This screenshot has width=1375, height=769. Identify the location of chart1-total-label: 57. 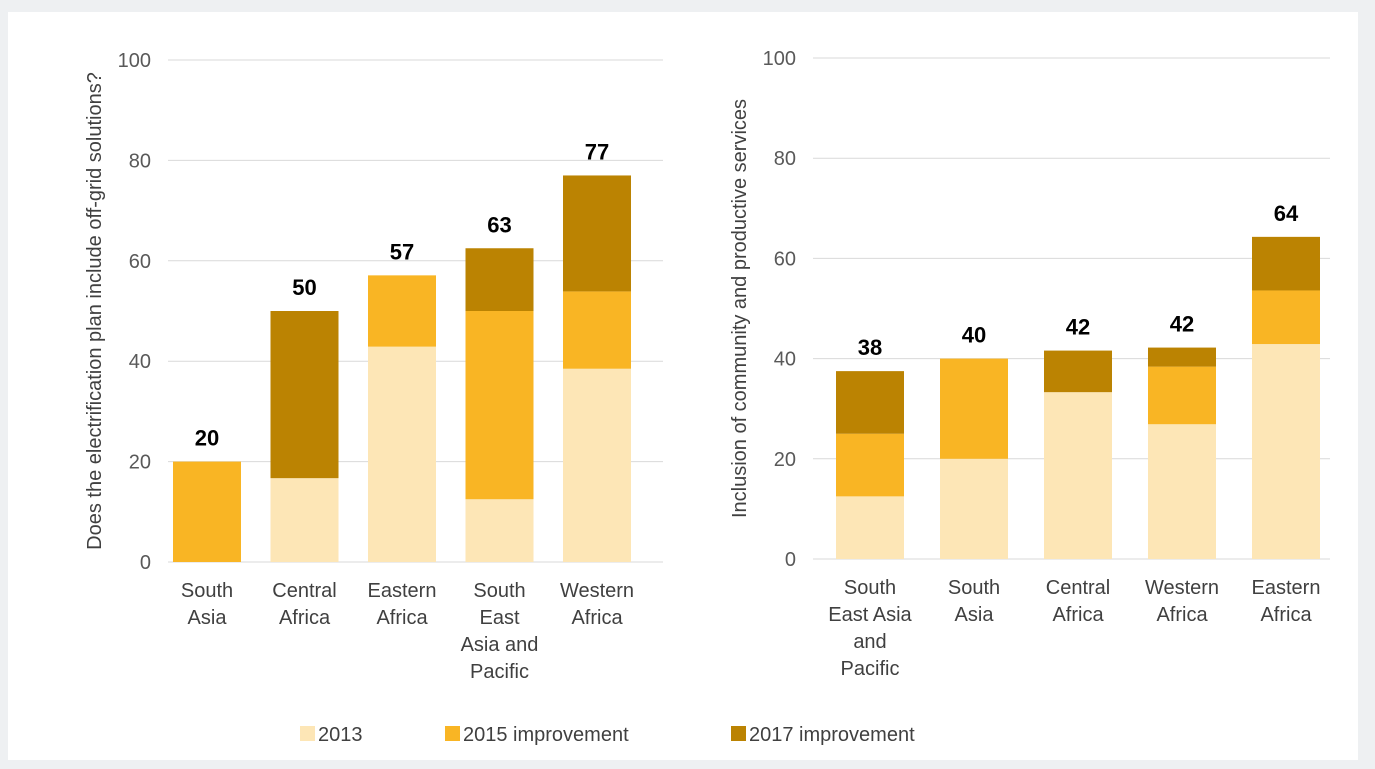
(402, 251).